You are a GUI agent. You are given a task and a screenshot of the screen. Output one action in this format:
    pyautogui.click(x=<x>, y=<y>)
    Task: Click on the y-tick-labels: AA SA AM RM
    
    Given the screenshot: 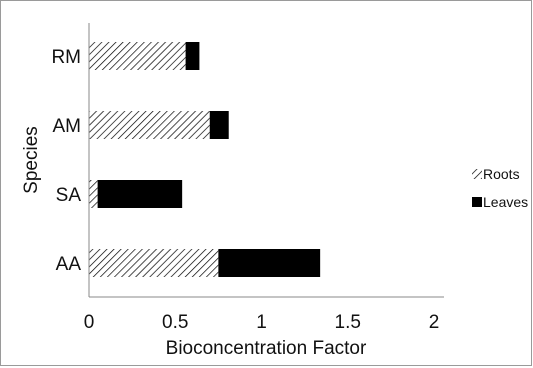 What is the action you would take?
    pyautogui.click(x=66, y=161)
    